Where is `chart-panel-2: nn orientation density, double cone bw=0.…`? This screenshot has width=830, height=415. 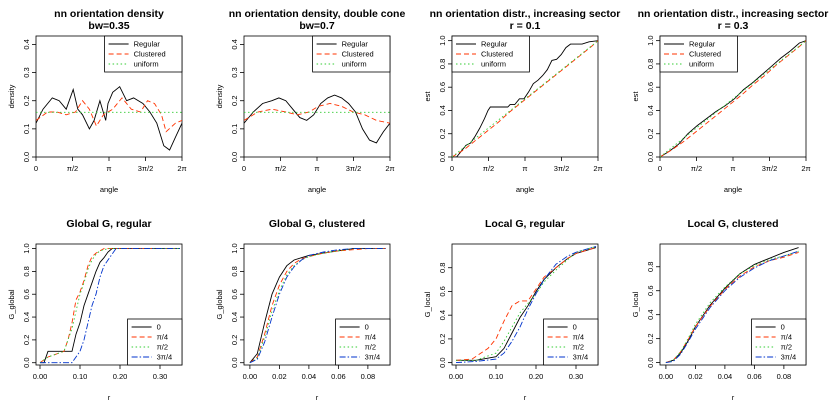 chart-panel-2: nn orientation density, double cone bw=0.… is located at coordinates (310, 101).